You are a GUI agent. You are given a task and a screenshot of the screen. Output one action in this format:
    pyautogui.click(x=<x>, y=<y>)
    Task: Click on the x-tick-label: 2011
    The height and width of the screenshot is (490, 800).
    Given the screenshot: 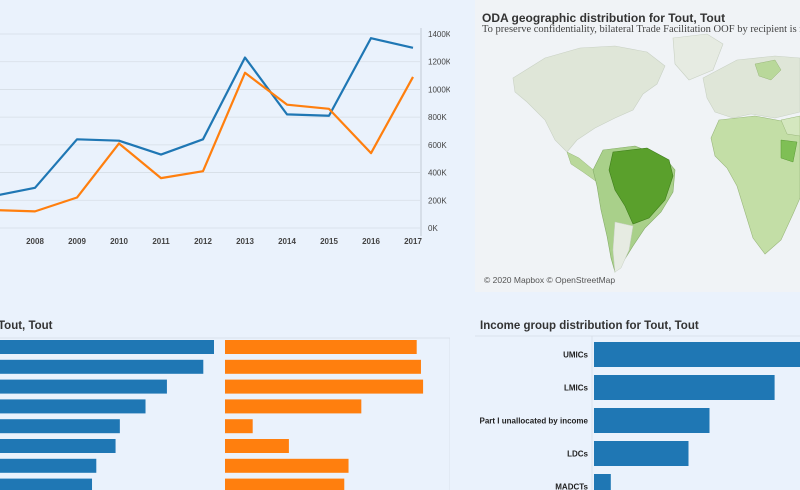 What is the action you would take?
    pyautogui.click(x=161, y=241)
    